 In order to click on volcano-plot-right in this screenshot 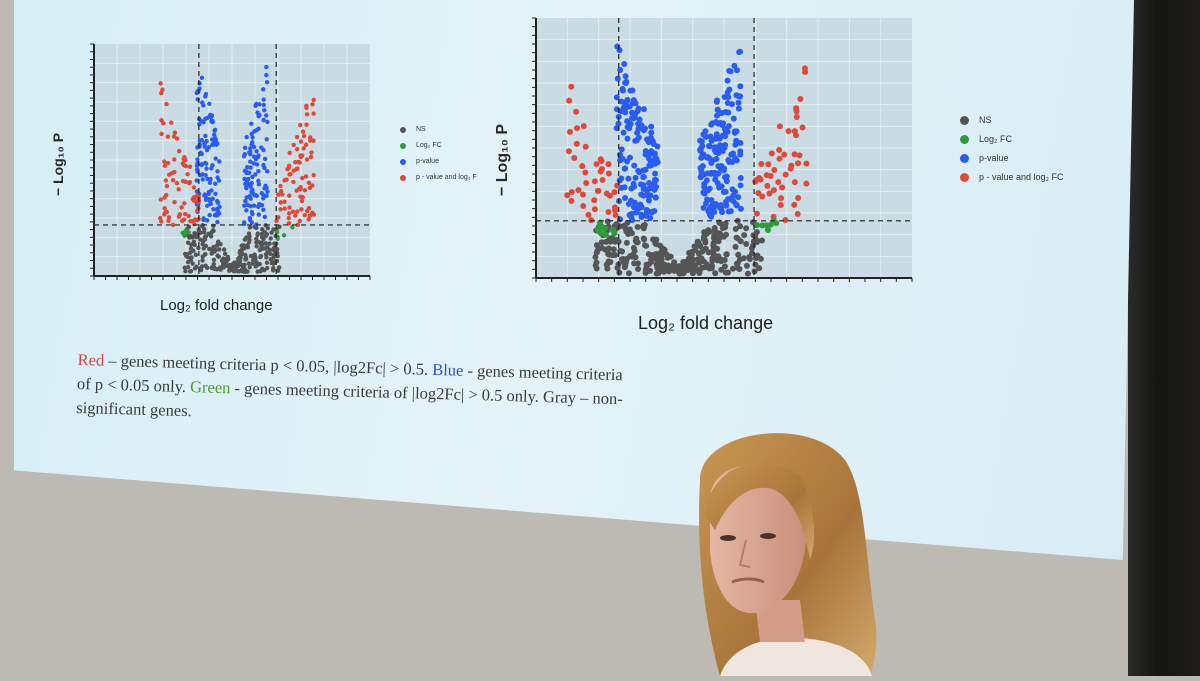, I will do `click(719, 157)`.